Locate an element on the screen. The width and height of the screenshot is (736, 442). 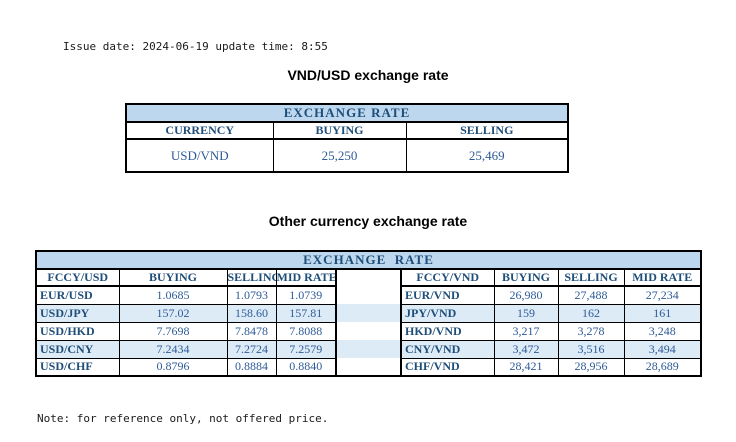
mid-rate-cell: 3,248 is located at coordinates (662, 331).